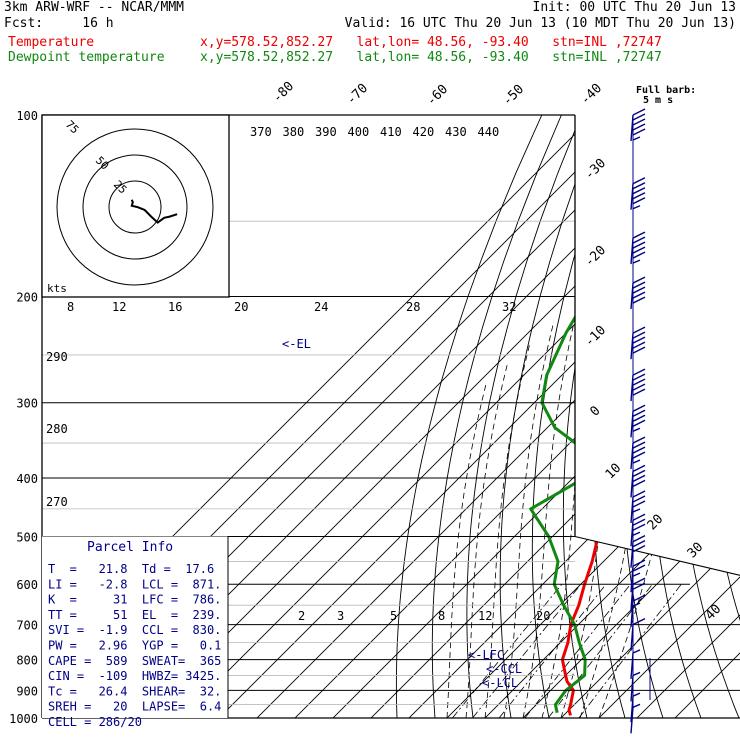 Image resolution: width=740 pixels, height=740 pixels. Describe the element at coordinates (51, 42) in the screenshot. I see `temperature-legend-label: Temperature` at that location.